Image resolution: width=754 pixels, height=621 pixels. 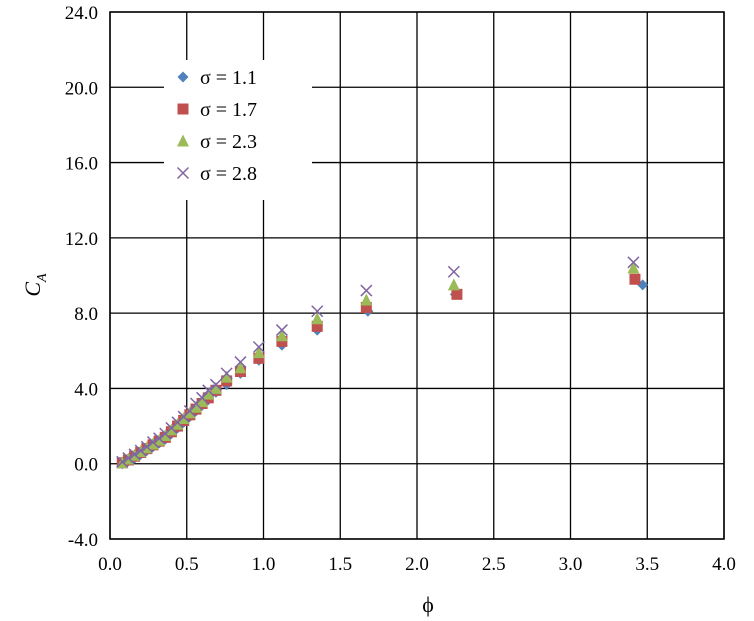 I want to click on legend: σ = 1.1 σ = 1.7 σ = 2.3 σ = 2.8, so click(x=238, y=130).